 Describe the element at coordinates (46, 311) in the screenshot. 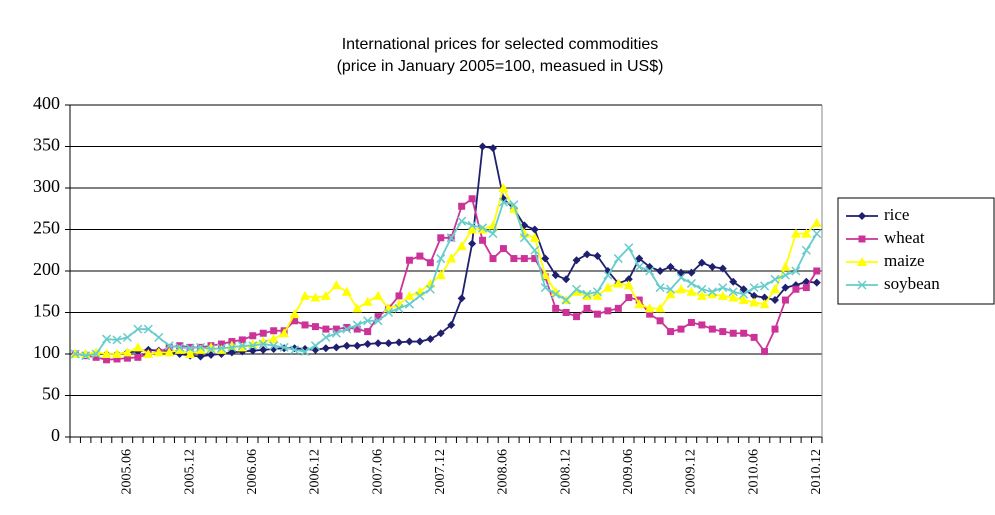

I see `y-tick-label: 150` at that location.